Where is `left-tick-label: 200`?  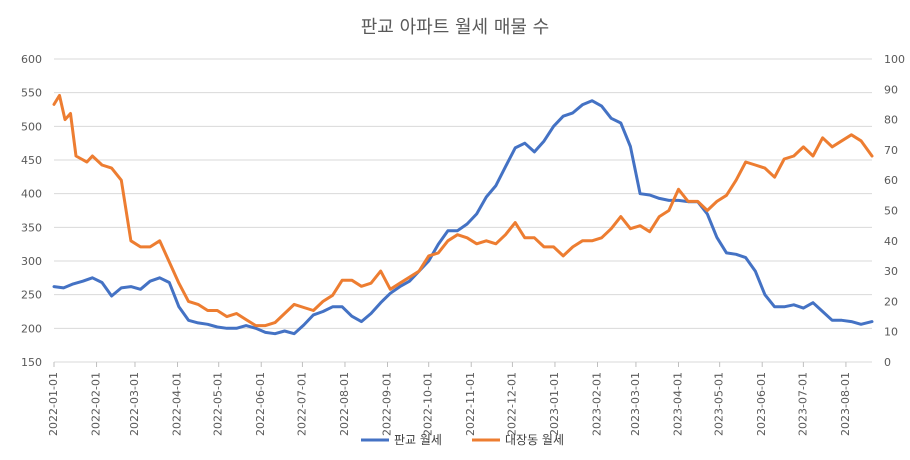
left-tick-label: 200 is located at coordinates (31, 328).